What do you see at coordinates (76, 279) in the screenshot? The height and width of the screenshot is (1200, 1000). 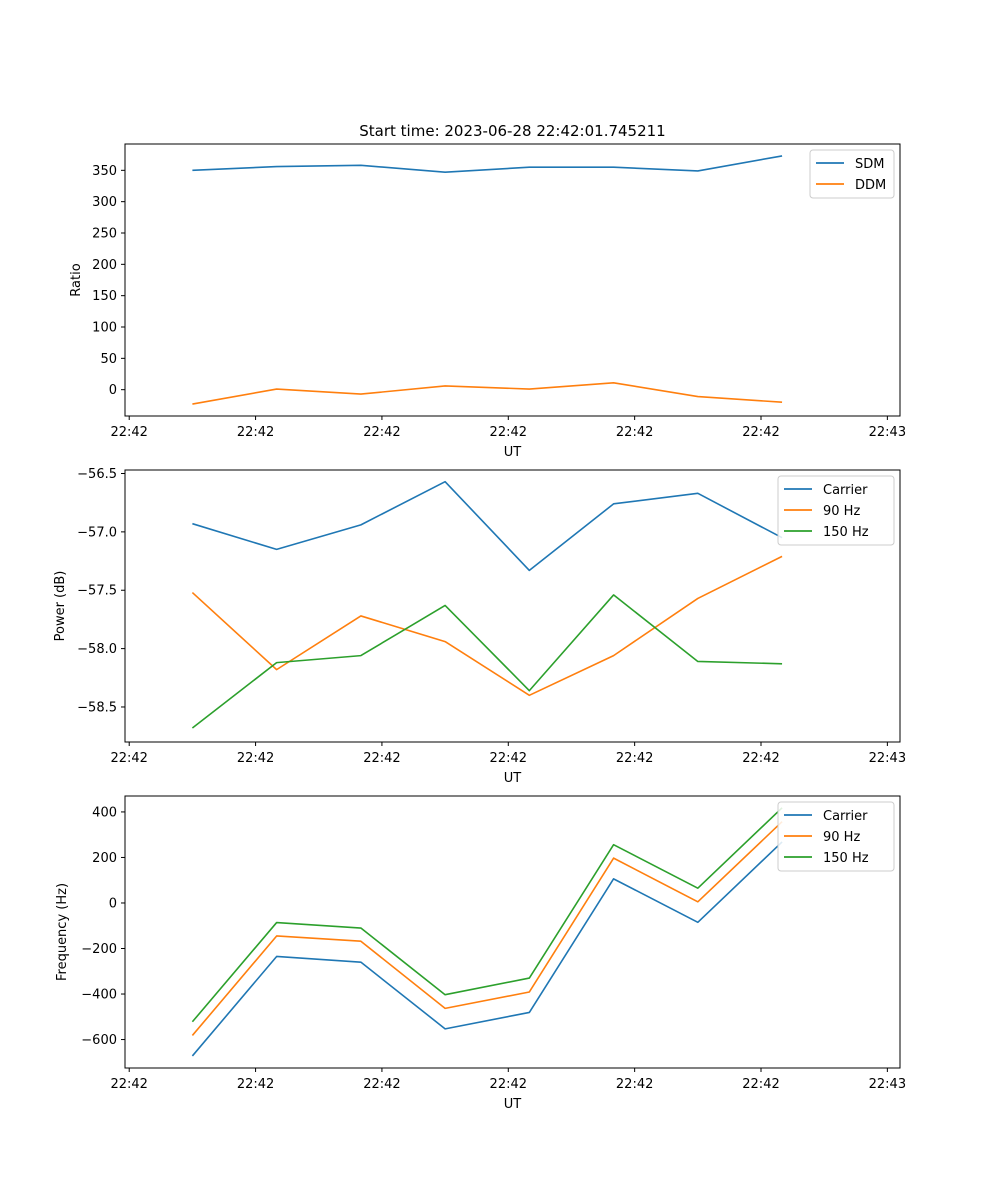 I see `ratio-y-axis-label: Ratio` at bounding box center [76, 279].